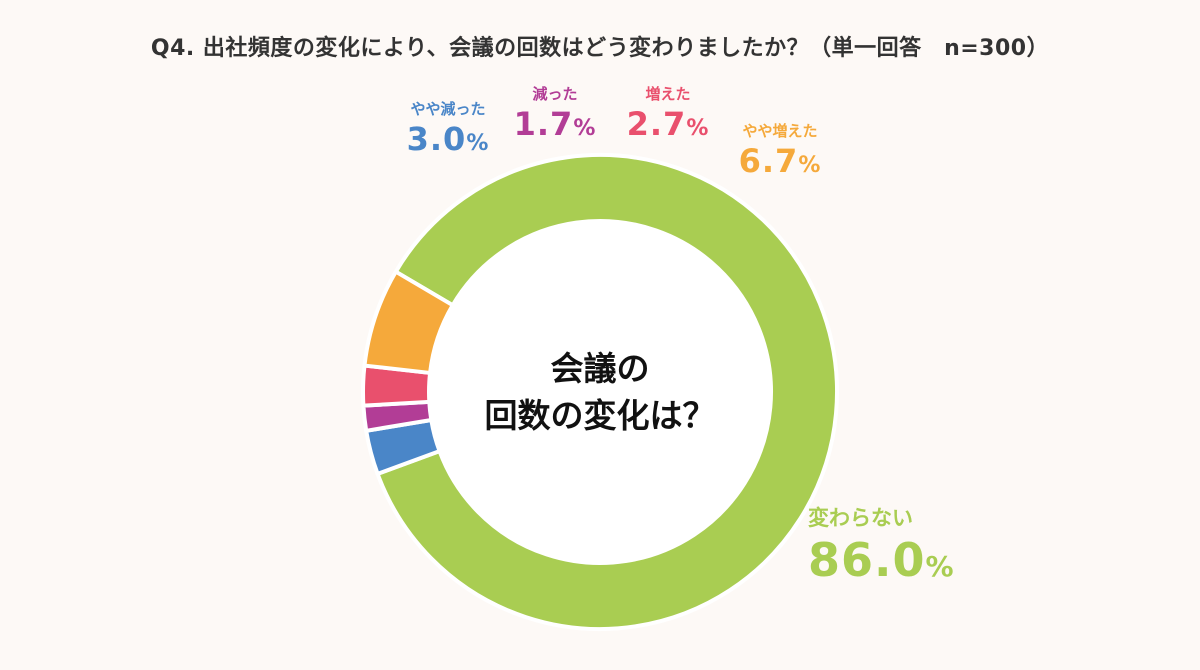 The image size is (1200, 670). I want to click on slice-value: 1.7%, so click(555, 124).